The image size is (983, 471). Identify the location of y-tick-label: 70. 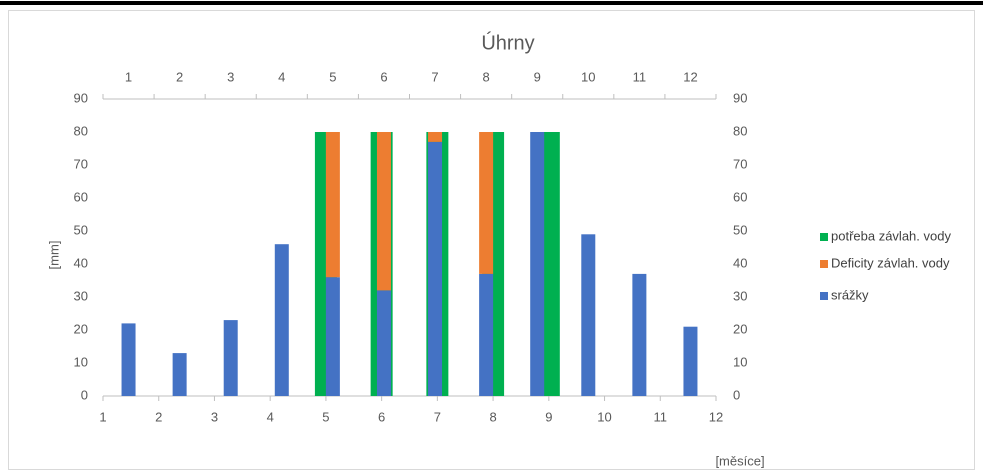
(81, 163).